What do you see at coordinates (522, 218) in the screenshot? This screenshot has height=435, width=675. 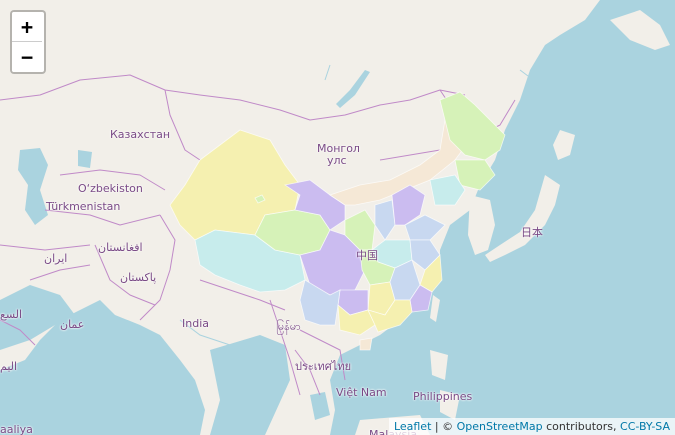 I see `japan-landmass` at bounding box center [522, 218].